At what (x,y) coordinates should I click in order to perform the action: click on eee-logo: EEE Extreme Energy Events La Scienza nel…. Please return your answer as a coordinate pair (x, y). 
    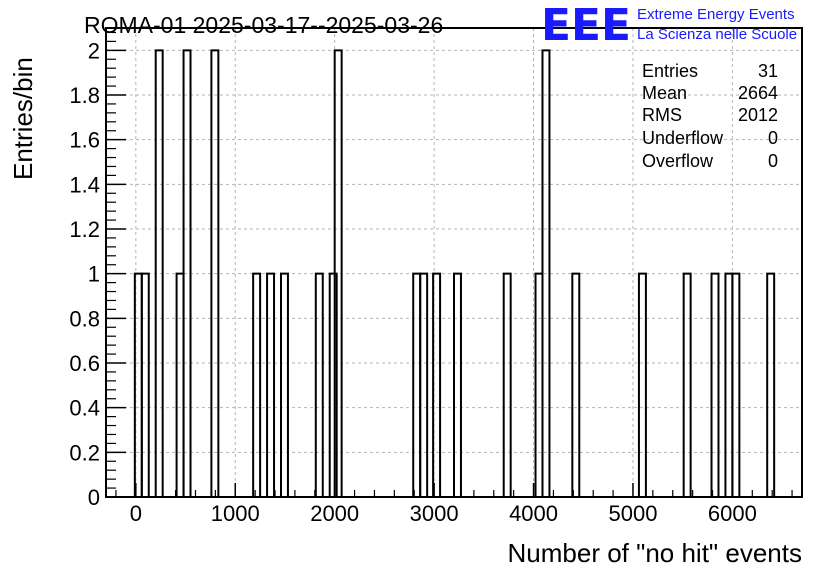
    Looking at the image, I should click on (669, 25).